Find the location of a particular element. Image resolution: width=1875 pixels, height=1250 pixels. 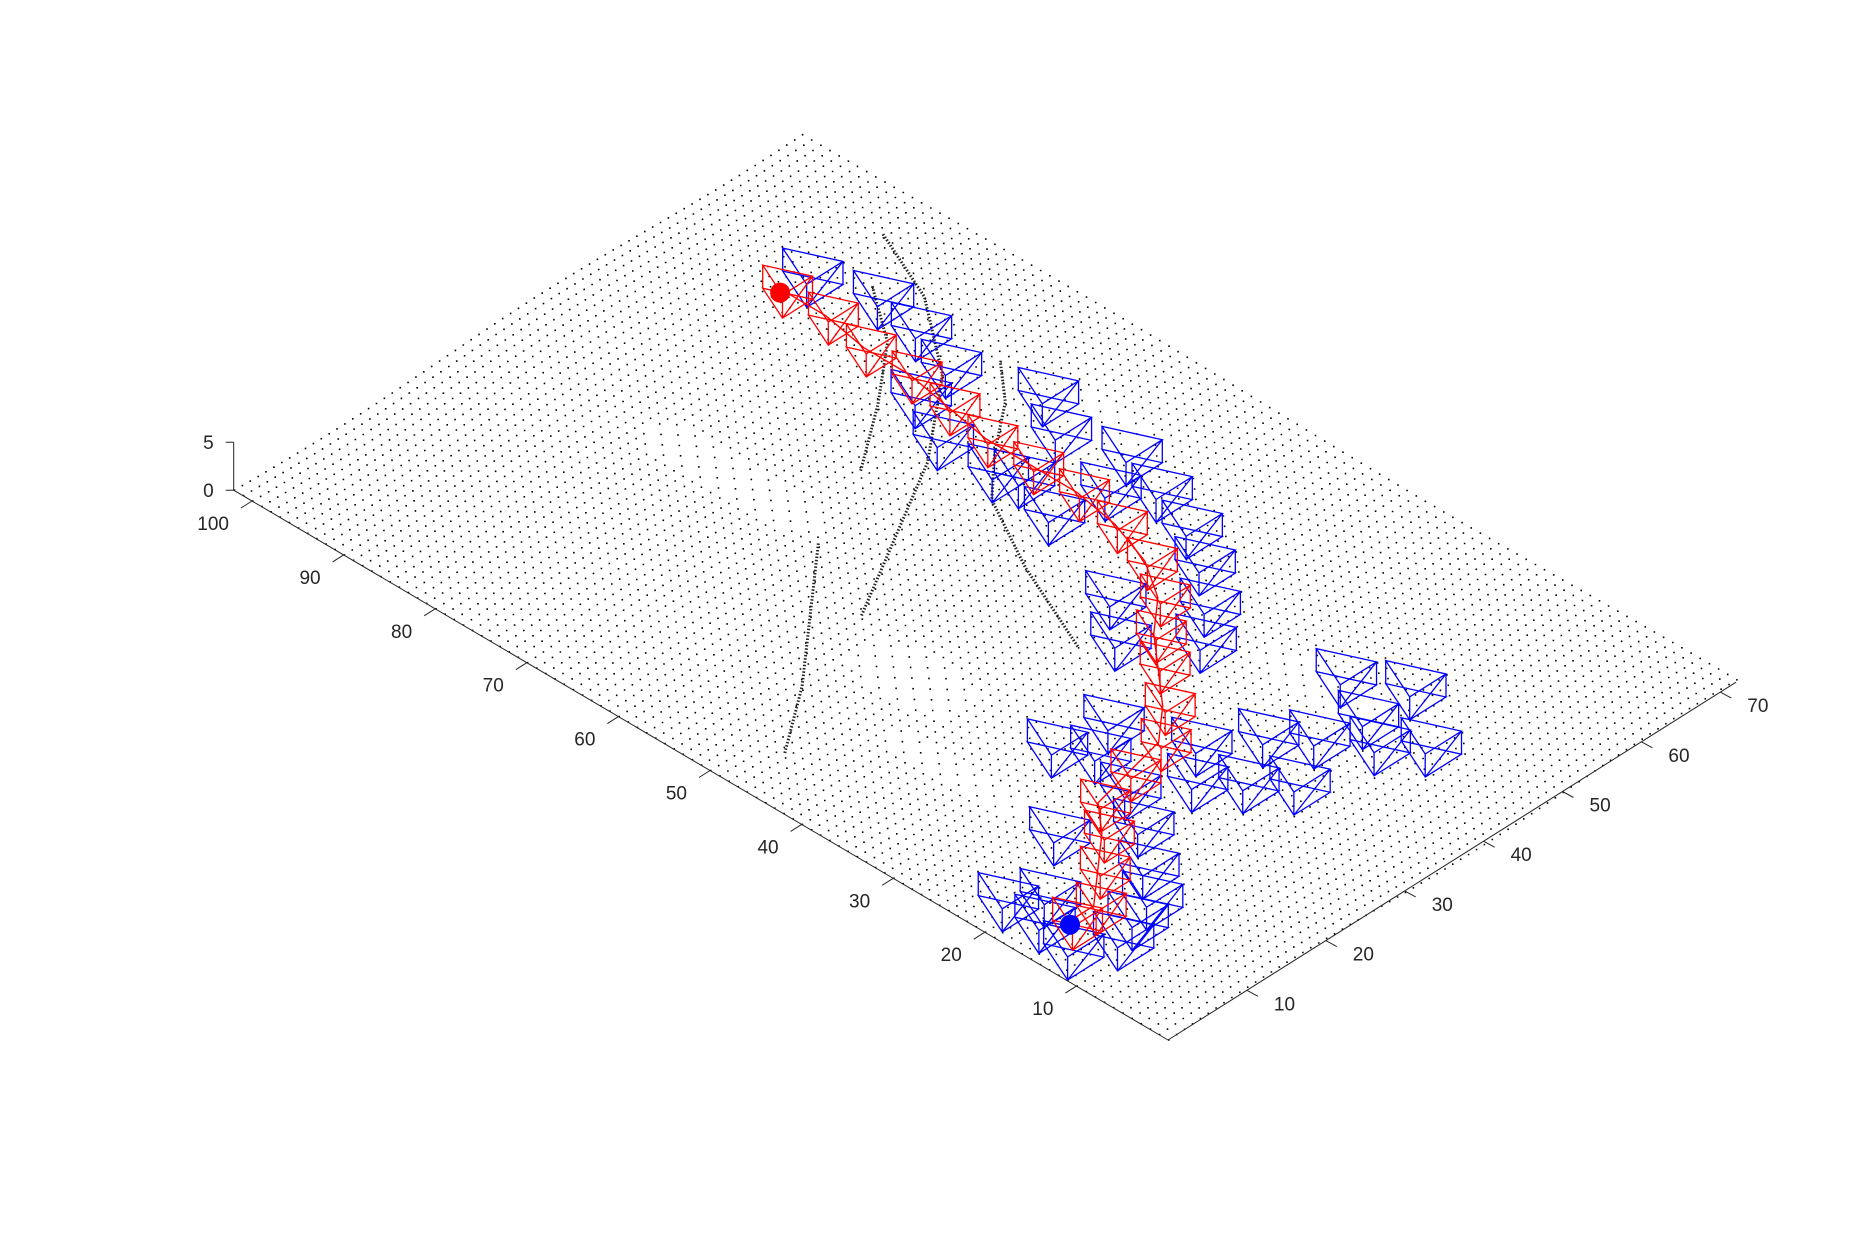

y-tick-label: 40 is located at coordinates (767, 847).